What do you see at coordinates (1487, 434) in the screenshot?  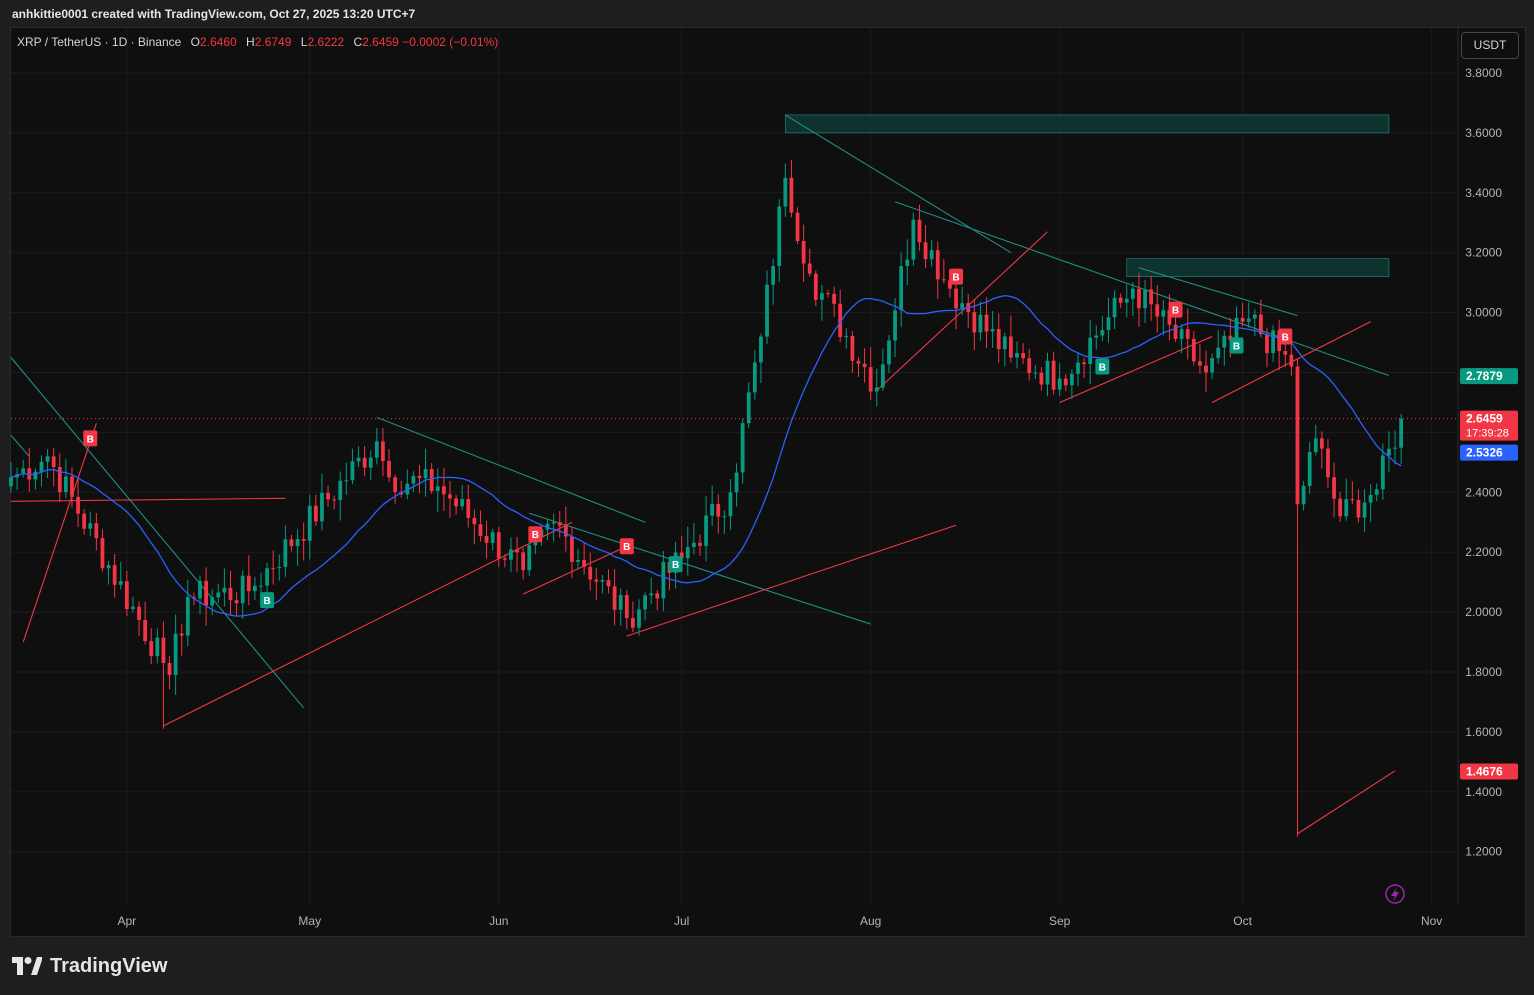 I see `countdown-text: 17:39:28` at bounding box center [1487, 434].